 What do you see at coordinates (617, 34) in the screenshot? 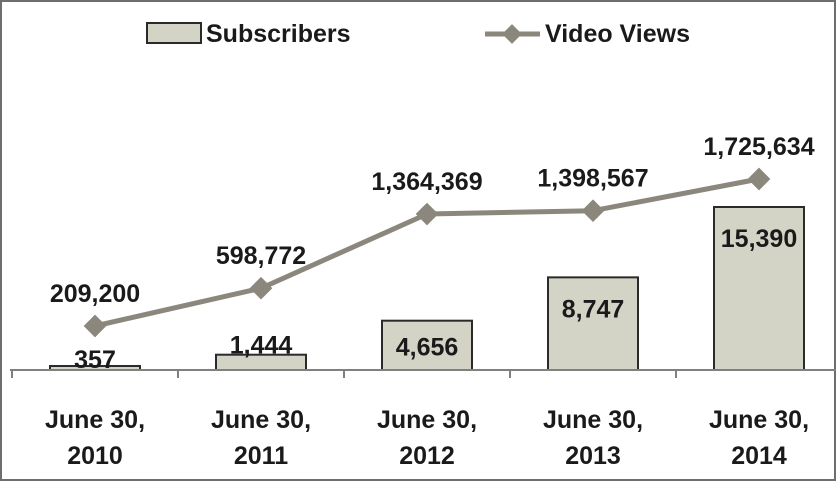
I see `legend-label-video-views: Video Views` at bounding box center [617, 34].